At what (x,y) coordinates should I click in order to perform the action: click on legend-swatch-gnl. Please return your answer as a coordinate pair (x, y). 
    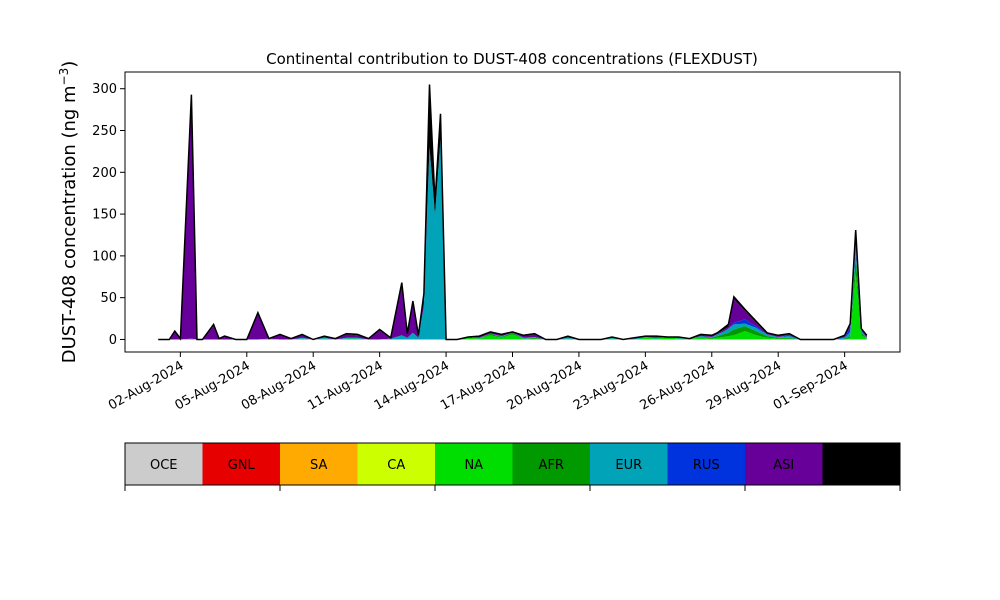
    Looking at the image, I should click on (241, 464).